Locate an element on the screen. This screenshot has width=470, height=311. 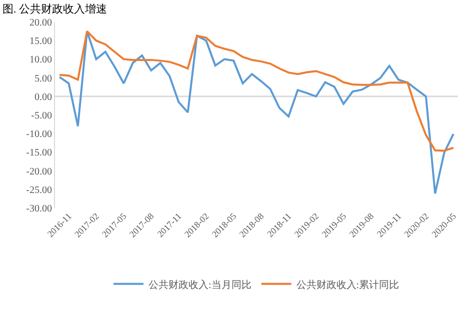
y-tick-label: 20.00 is located at coordinates (41, 23).